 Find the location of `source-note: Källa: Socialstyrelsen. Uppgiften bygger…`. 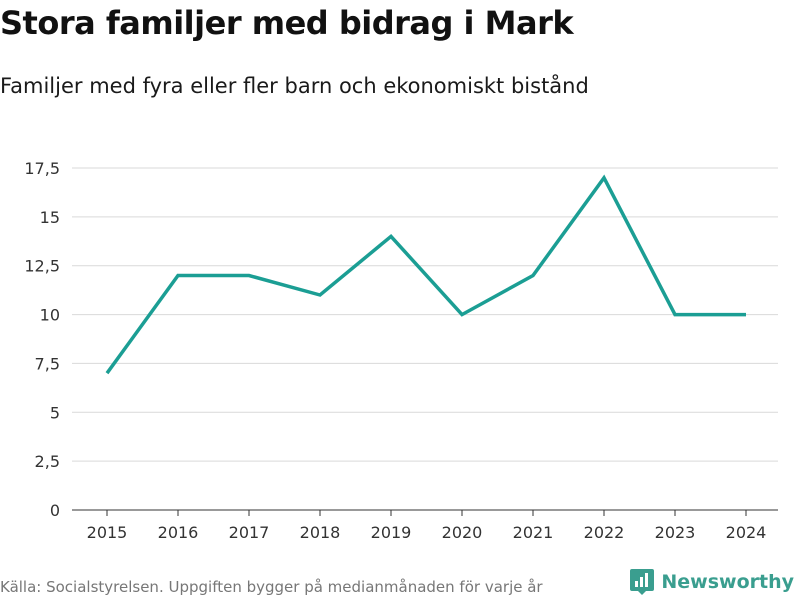

source-note: Källa: Socialstyrelsen. Uppgiften bygger… is located at coordinates (271, 587).